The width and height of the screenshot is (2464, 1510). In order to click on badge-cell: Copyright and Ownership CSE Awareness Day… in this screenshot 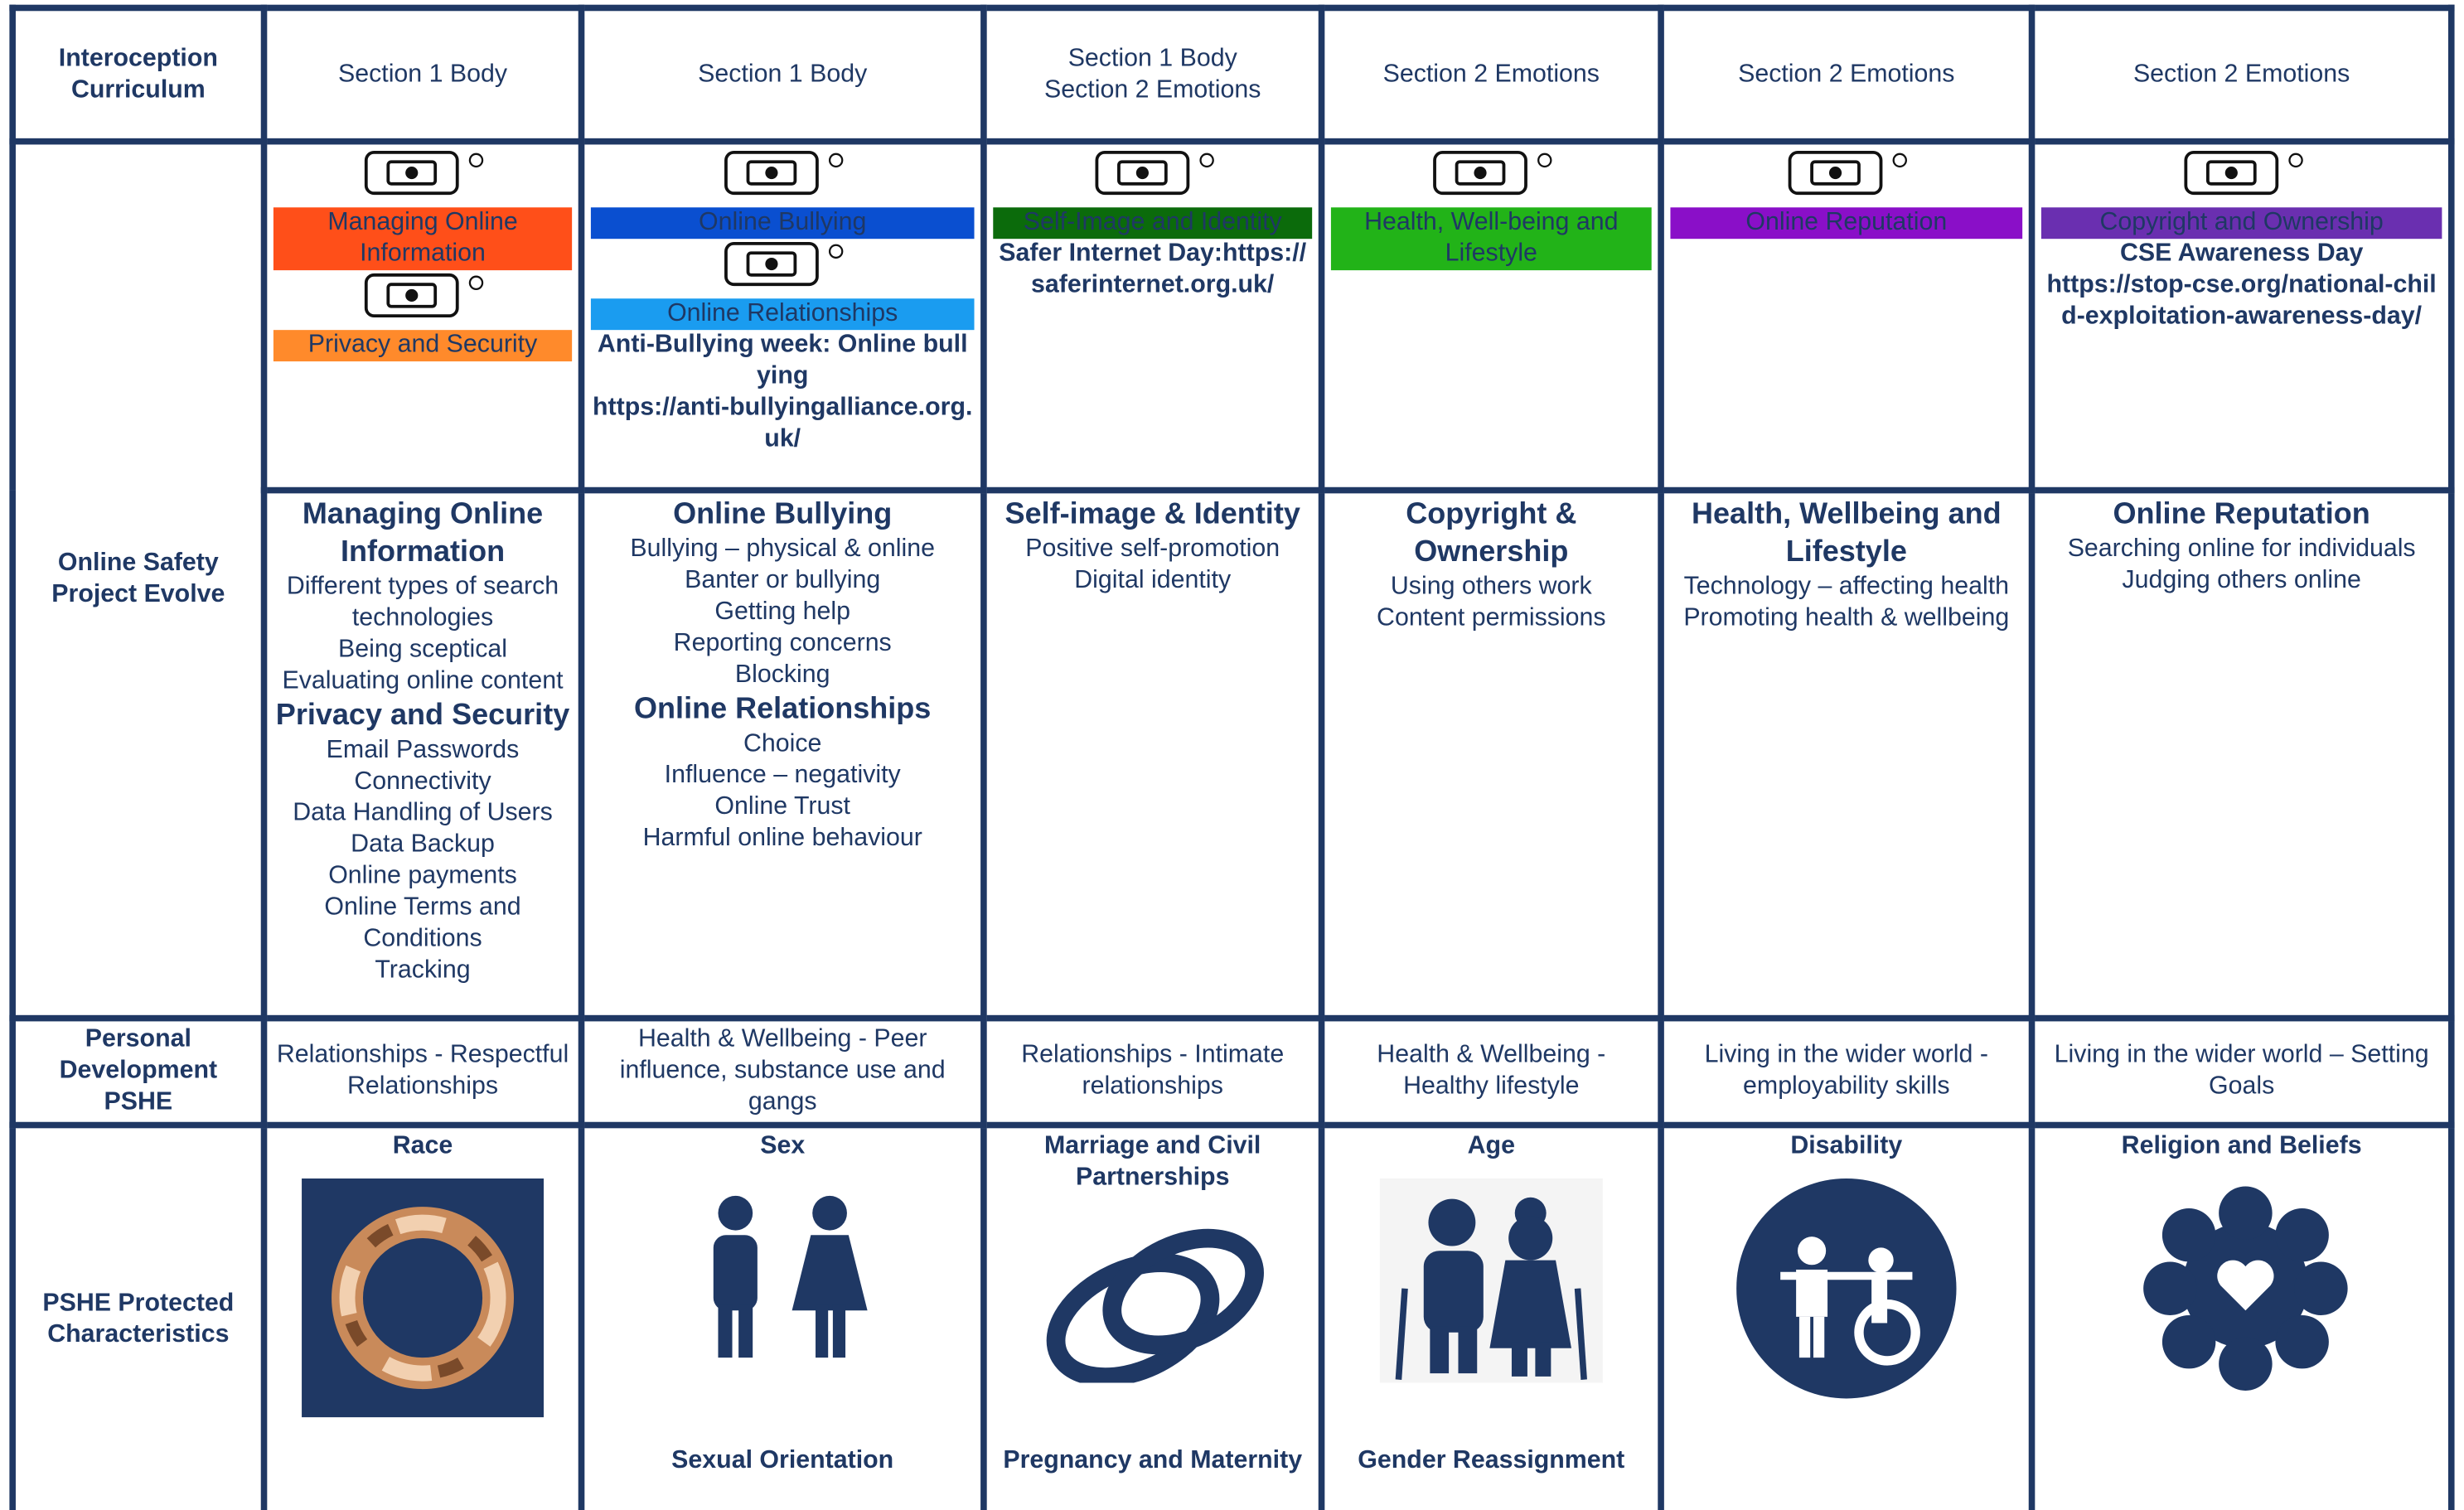, I will do `click(2241, 316)`.